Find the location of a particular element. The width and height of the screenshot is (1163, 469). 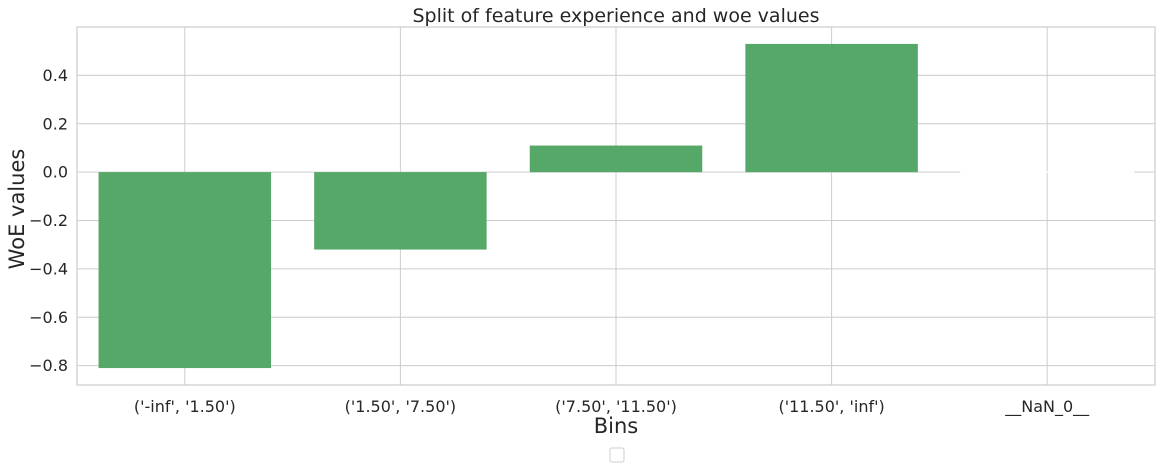

y-tick-label: 0.4 is located at coordinates (55, 75).